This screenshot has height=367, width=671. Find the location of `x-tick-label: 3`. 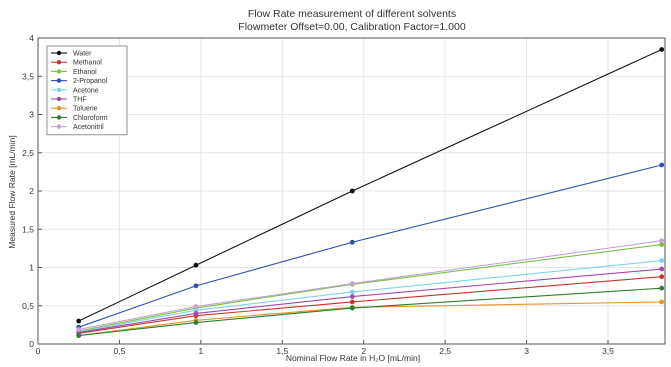

x-tick-label: 3 is located at coordinates (526, 351).